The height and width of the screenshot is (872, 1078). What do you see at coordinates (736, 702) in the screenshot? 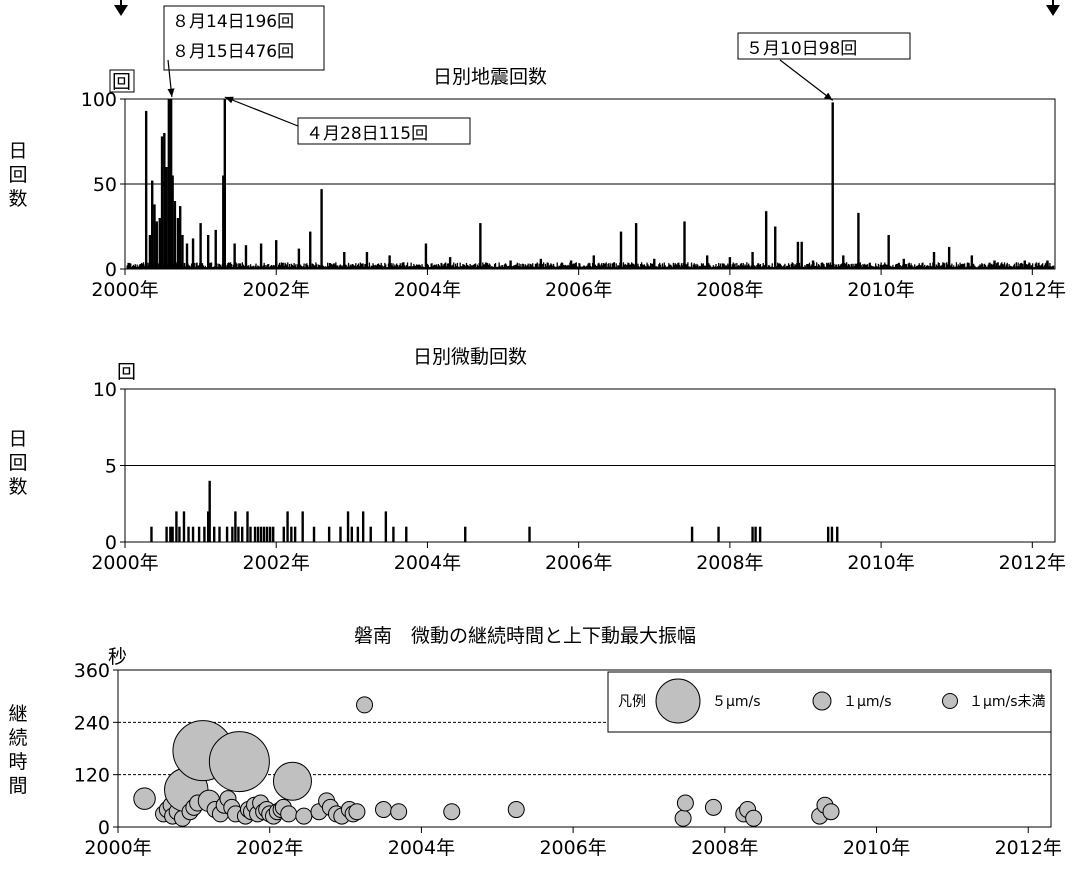
I see `legend-label: ５μm/s` at bounding box center [736, 702].